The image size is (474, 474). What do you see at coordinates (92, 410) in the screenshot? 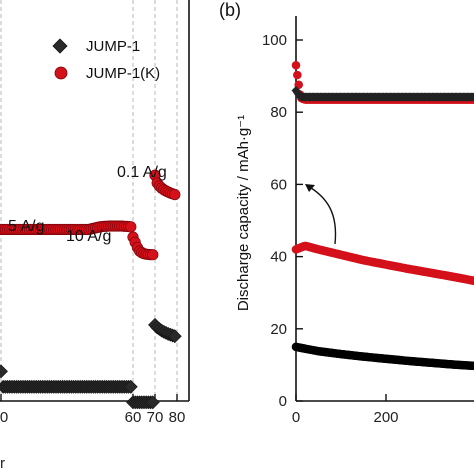
I see `panel-a-x-ticks: 0 60 70 80` at bounding box center [92, 410].